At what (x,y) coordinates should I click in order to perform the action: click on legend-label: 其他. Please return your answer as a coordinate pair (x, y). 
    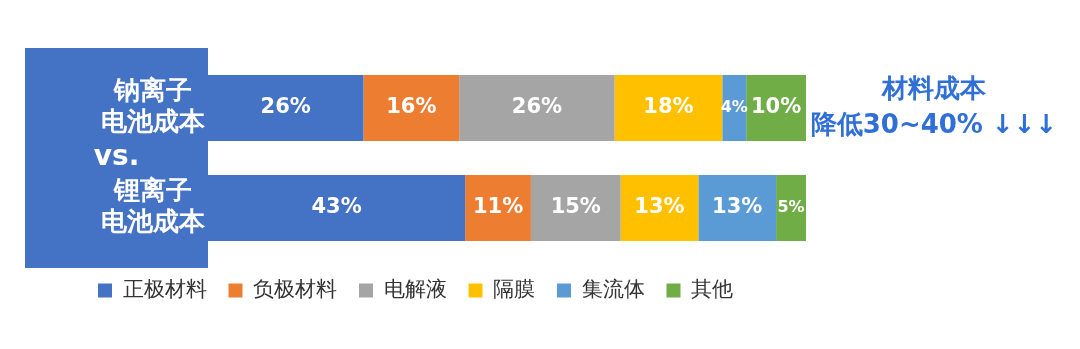
    Looking at the image, I should click on (712, 288).